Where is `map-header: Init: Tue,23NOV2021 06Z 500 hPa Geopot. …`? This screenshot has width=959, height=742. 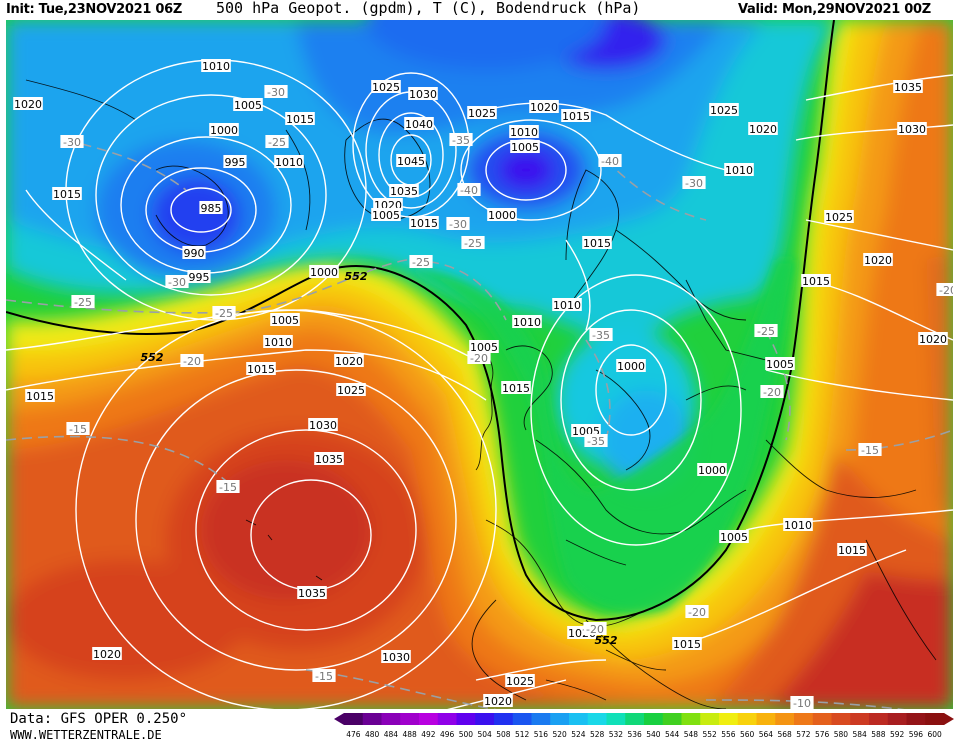 map-header: Init: Tue,23NOV2021 06Z 500 hPa Geopot. … is located at coordinates (479, 10).